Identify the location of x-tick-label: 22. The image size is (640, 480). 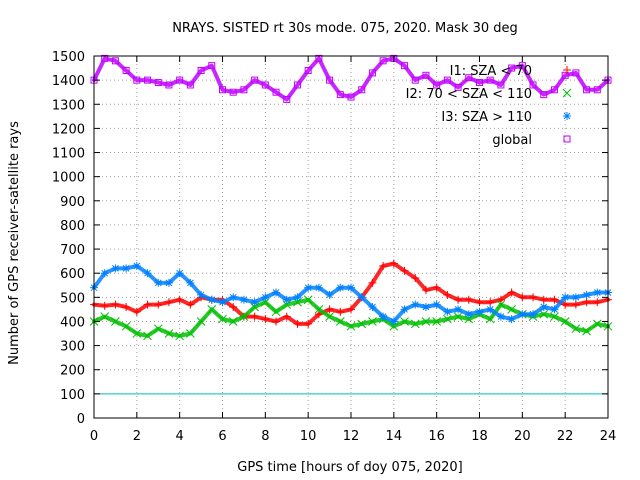
(565, 436).